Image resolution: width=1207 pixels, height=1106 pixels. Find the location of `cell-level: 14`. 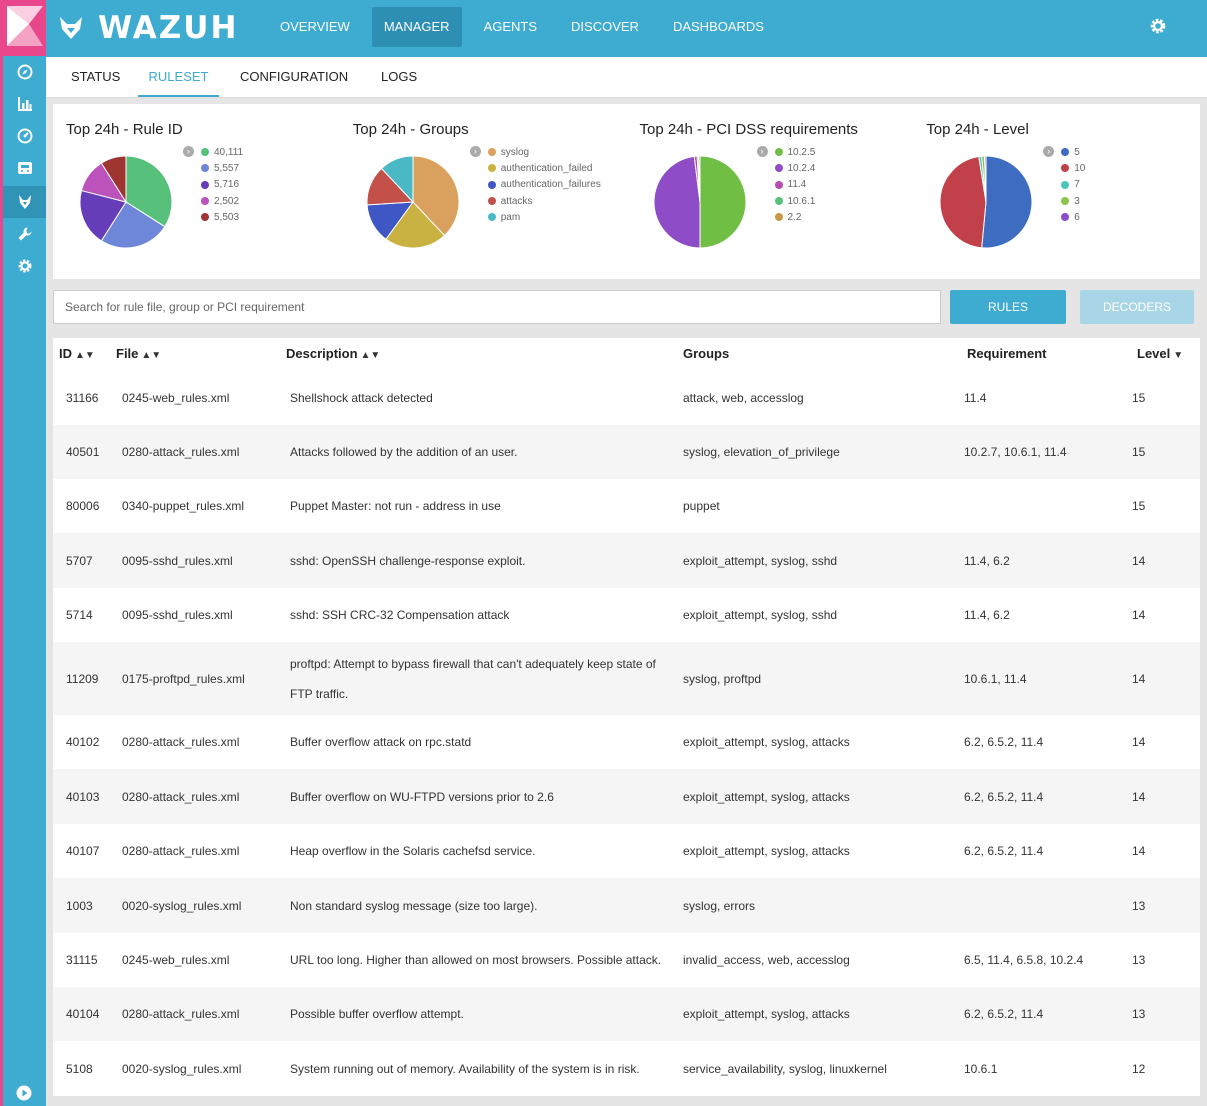

cell-level: 14 is located at coordinates (1139, 851).